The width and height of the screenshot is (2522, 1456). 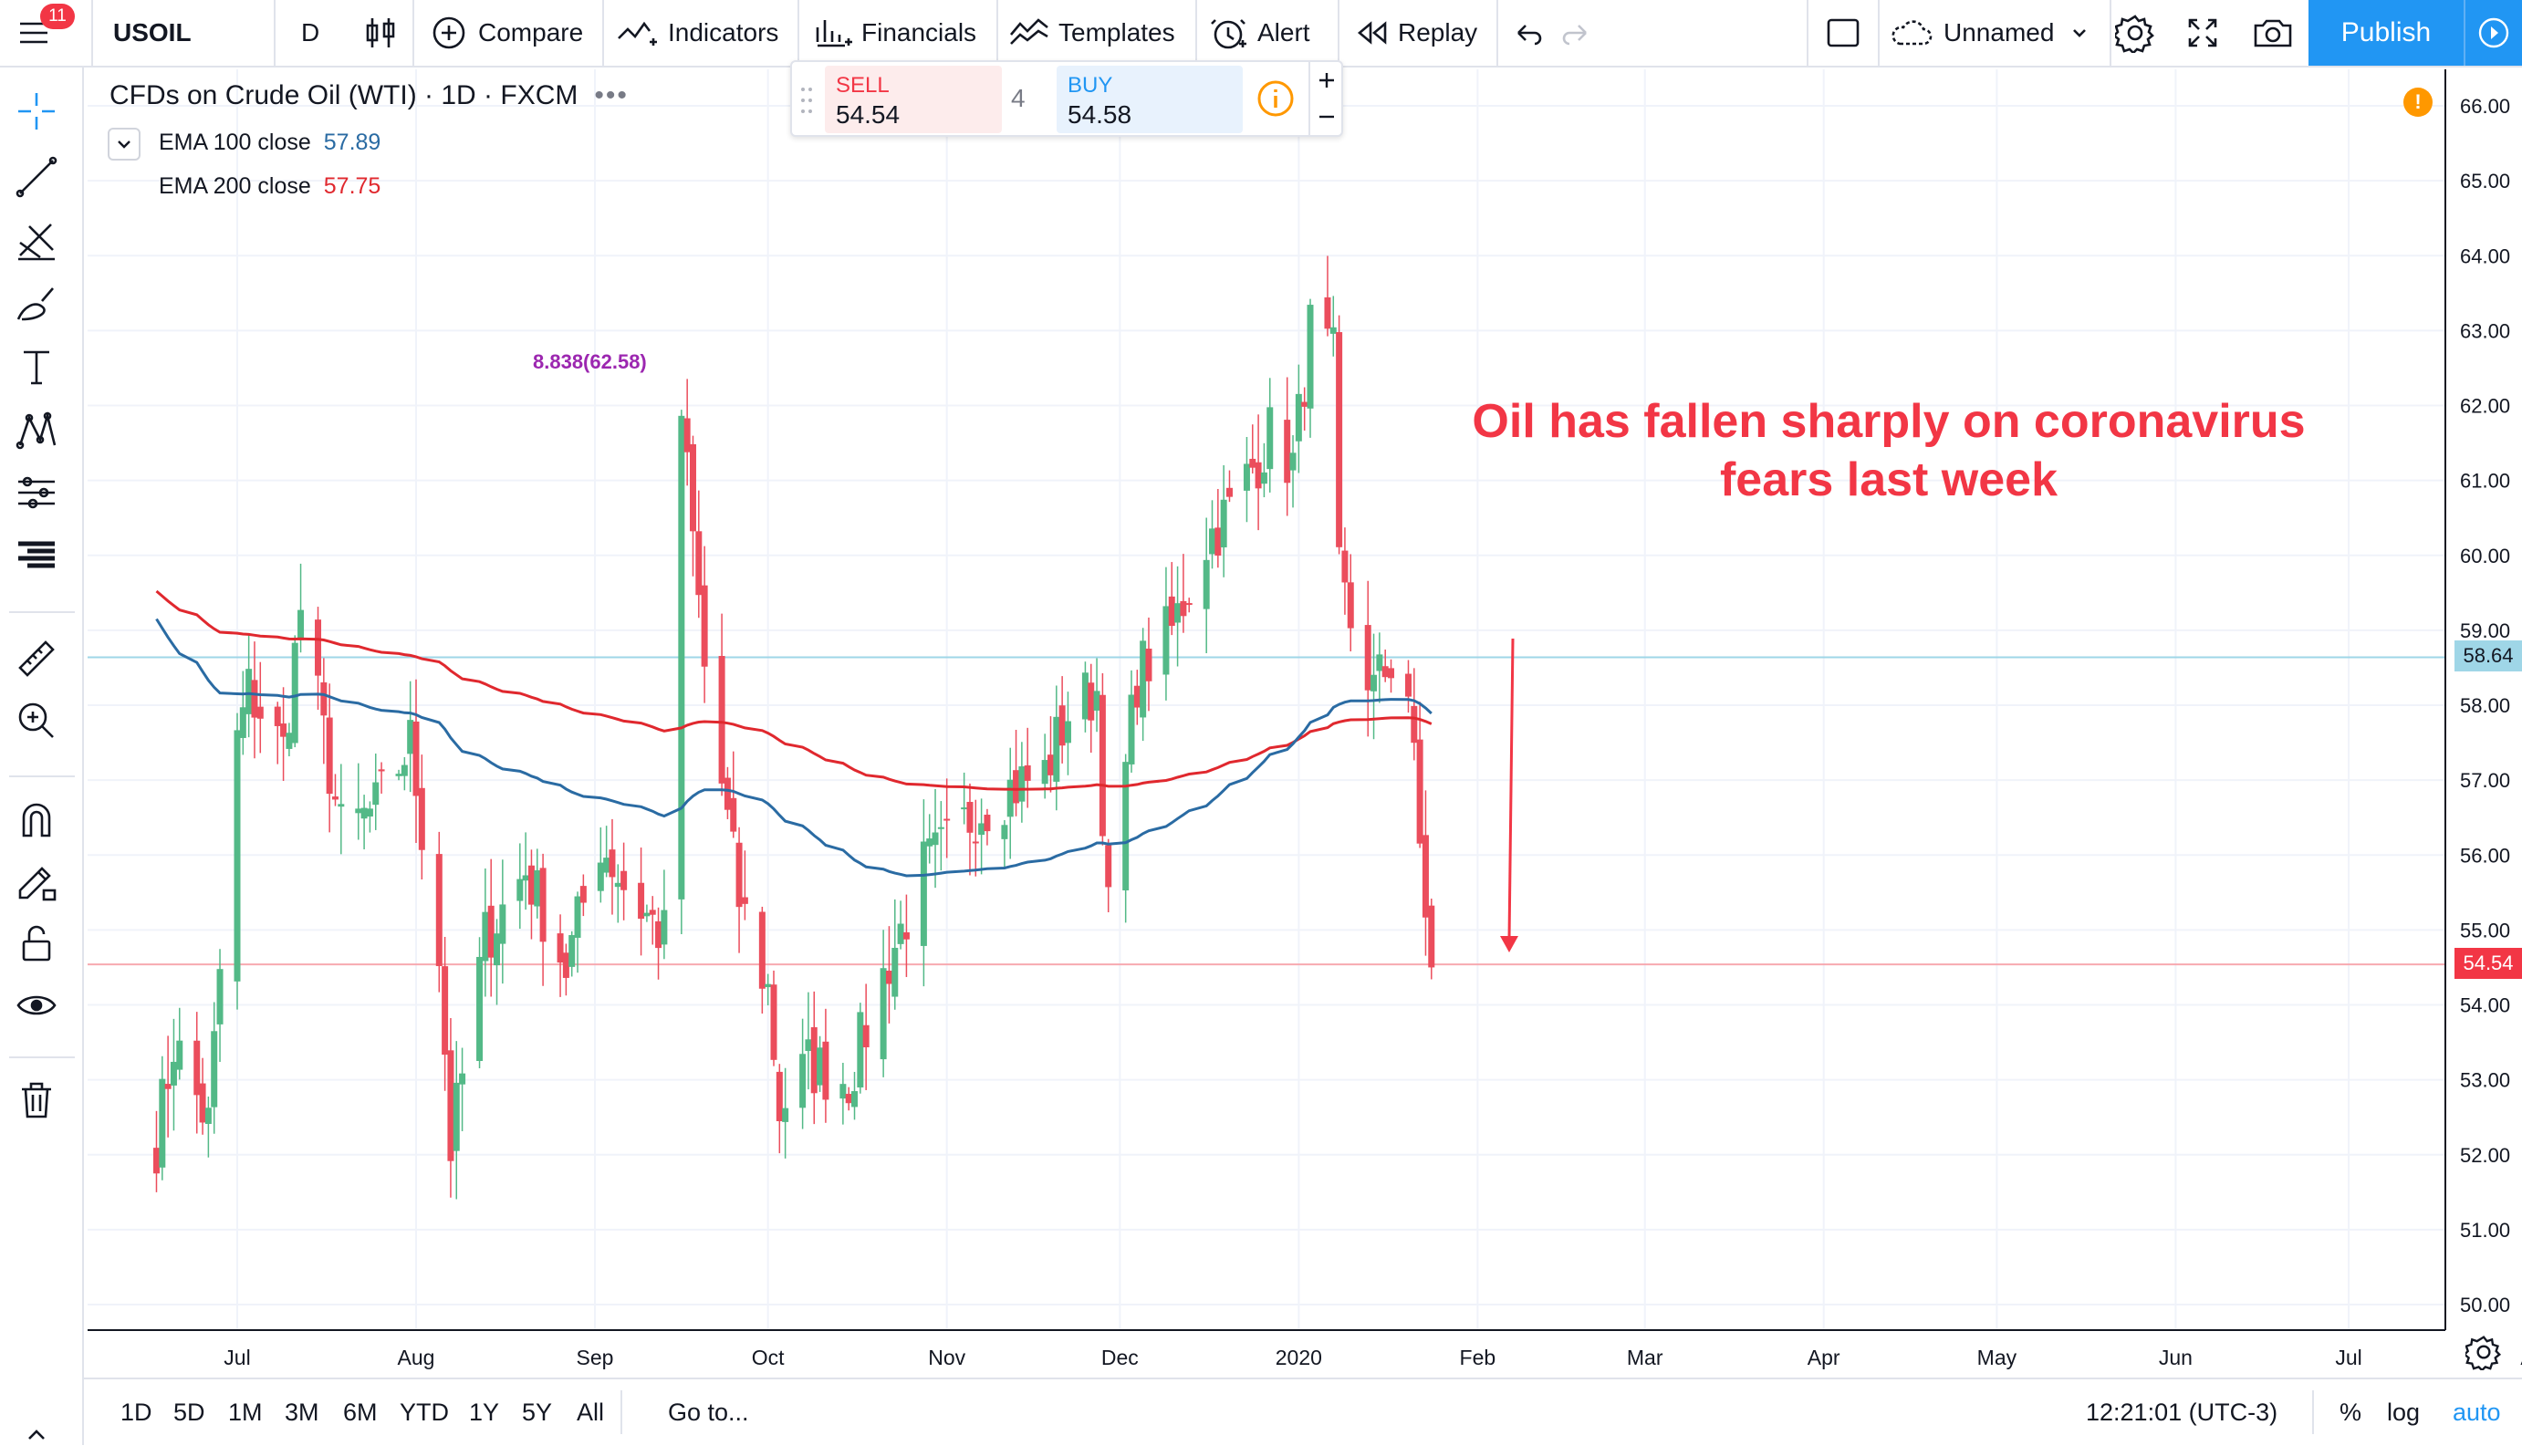 What do you see at coordinates (807, 100) in the screenshot?
I see `drag-handle-icon` at bounding box center [807, 100].